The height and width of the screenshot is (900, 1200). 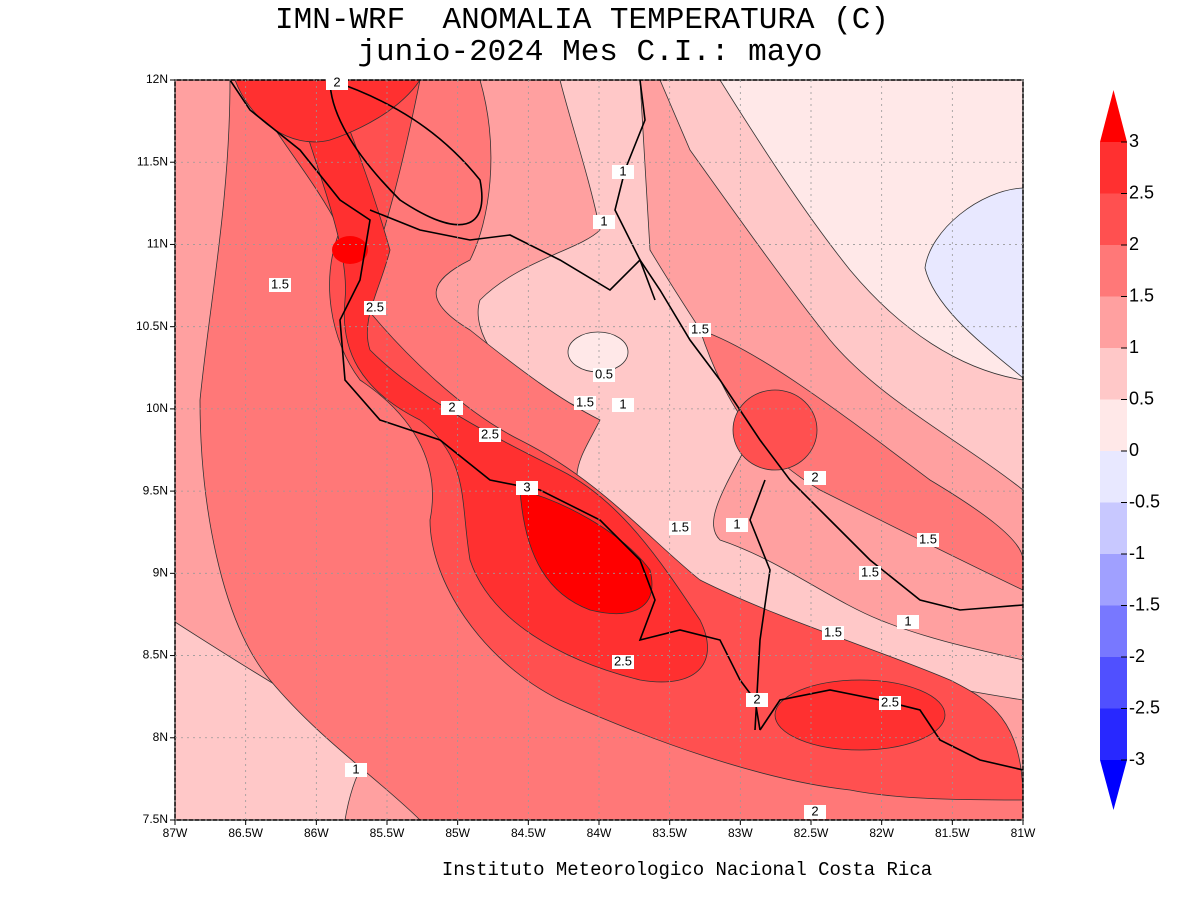 I want to click on x-tick-label: 85.5W, so click(x=387, y=833).